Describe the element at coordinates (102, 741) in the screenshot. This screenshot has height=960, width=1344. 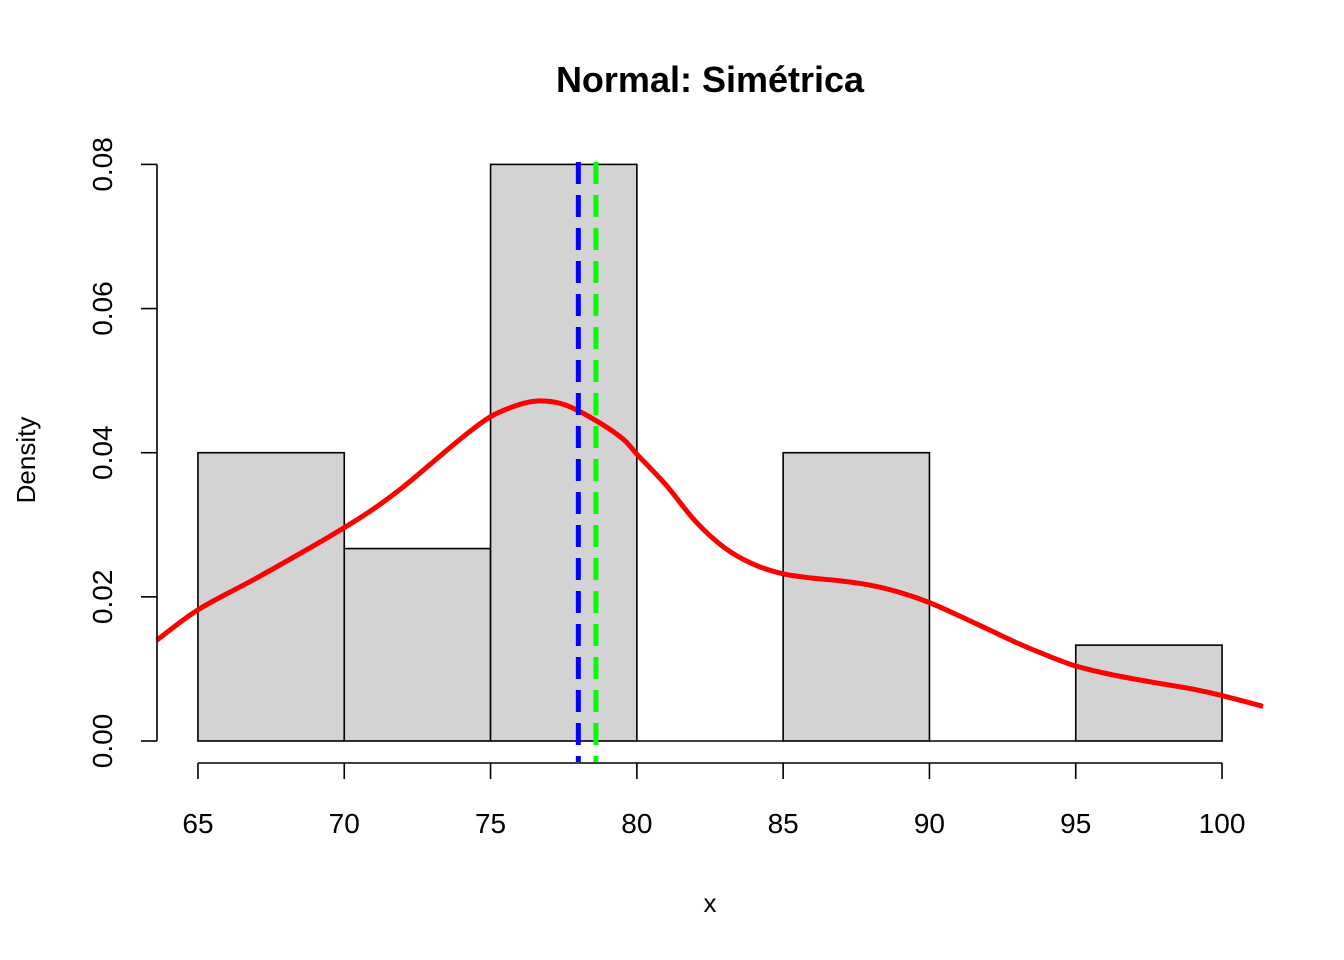
I see `y-tick-label: 0.00` at that location.